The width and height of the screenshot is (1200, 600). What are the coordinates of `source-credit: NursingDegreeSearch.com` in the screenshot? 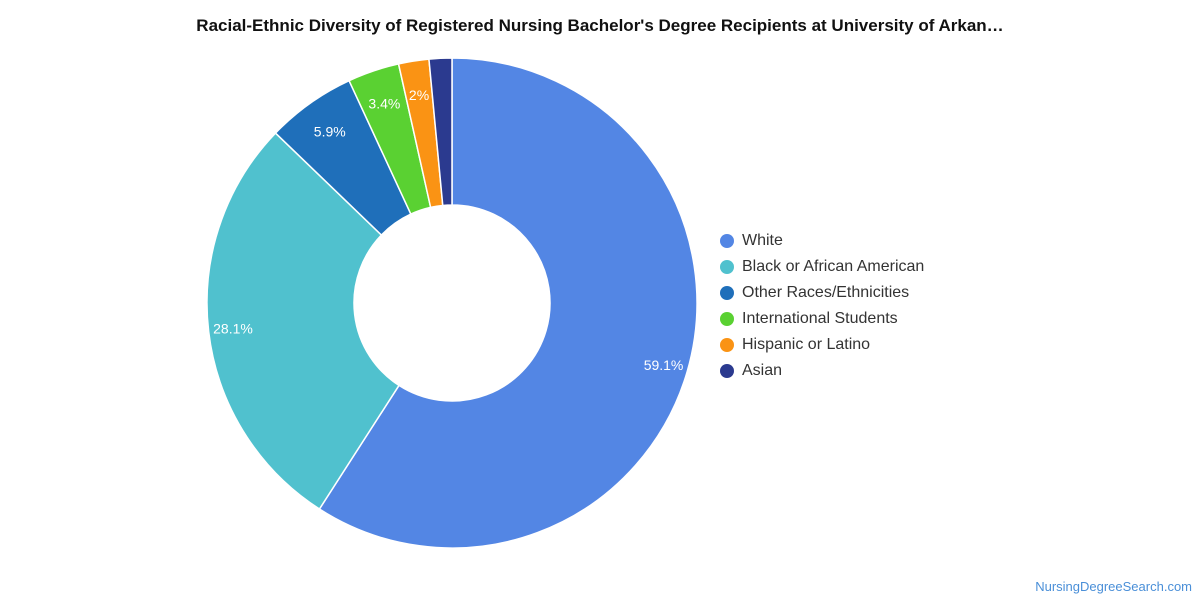 It's located at (1113, 586).